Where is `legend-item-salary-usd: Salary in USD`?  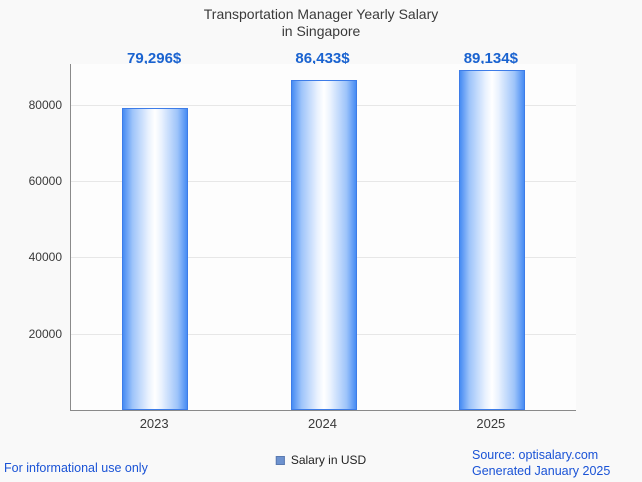
legend-item-salary-usd: Salary in USD is located at coordinates (321, 460).